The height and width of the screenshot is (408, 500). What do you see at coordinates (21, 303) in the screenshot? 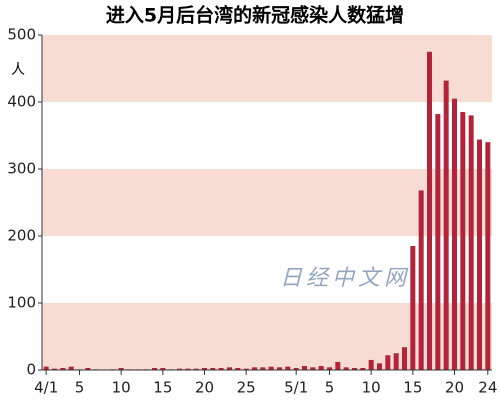
I see `y-tick-label: 100` at bounding box center [21, 303].